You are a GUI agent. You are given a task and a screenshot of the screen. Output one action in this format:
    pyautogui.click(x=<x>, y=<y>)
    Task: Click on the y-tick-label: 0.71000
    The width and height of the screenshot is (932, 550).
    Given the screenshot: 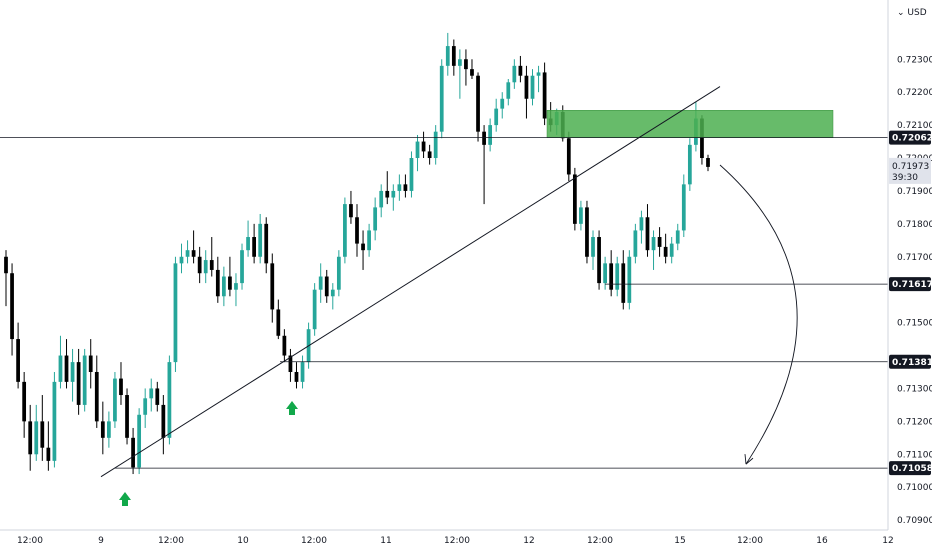 What is the action you would take?
    pyautogui.click(x=914, y=488)
    